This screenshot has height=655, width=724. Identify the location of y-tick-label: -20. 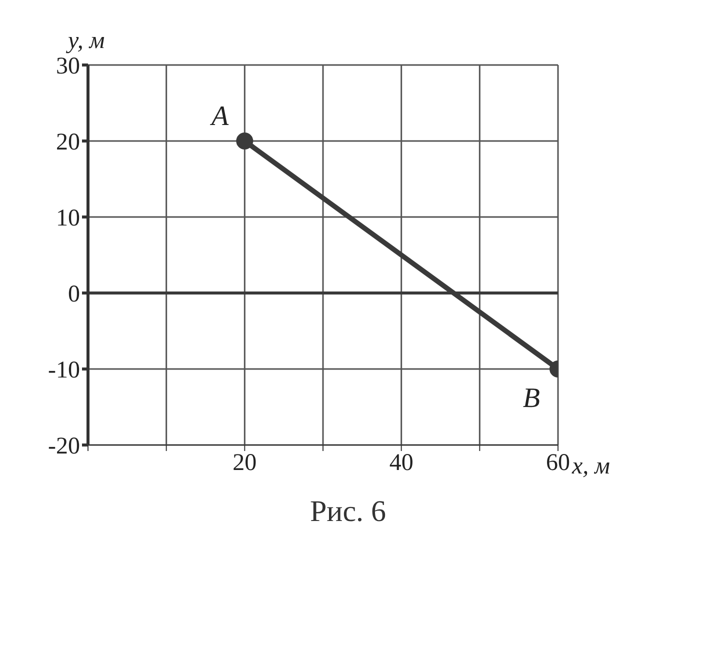
(64, 447).